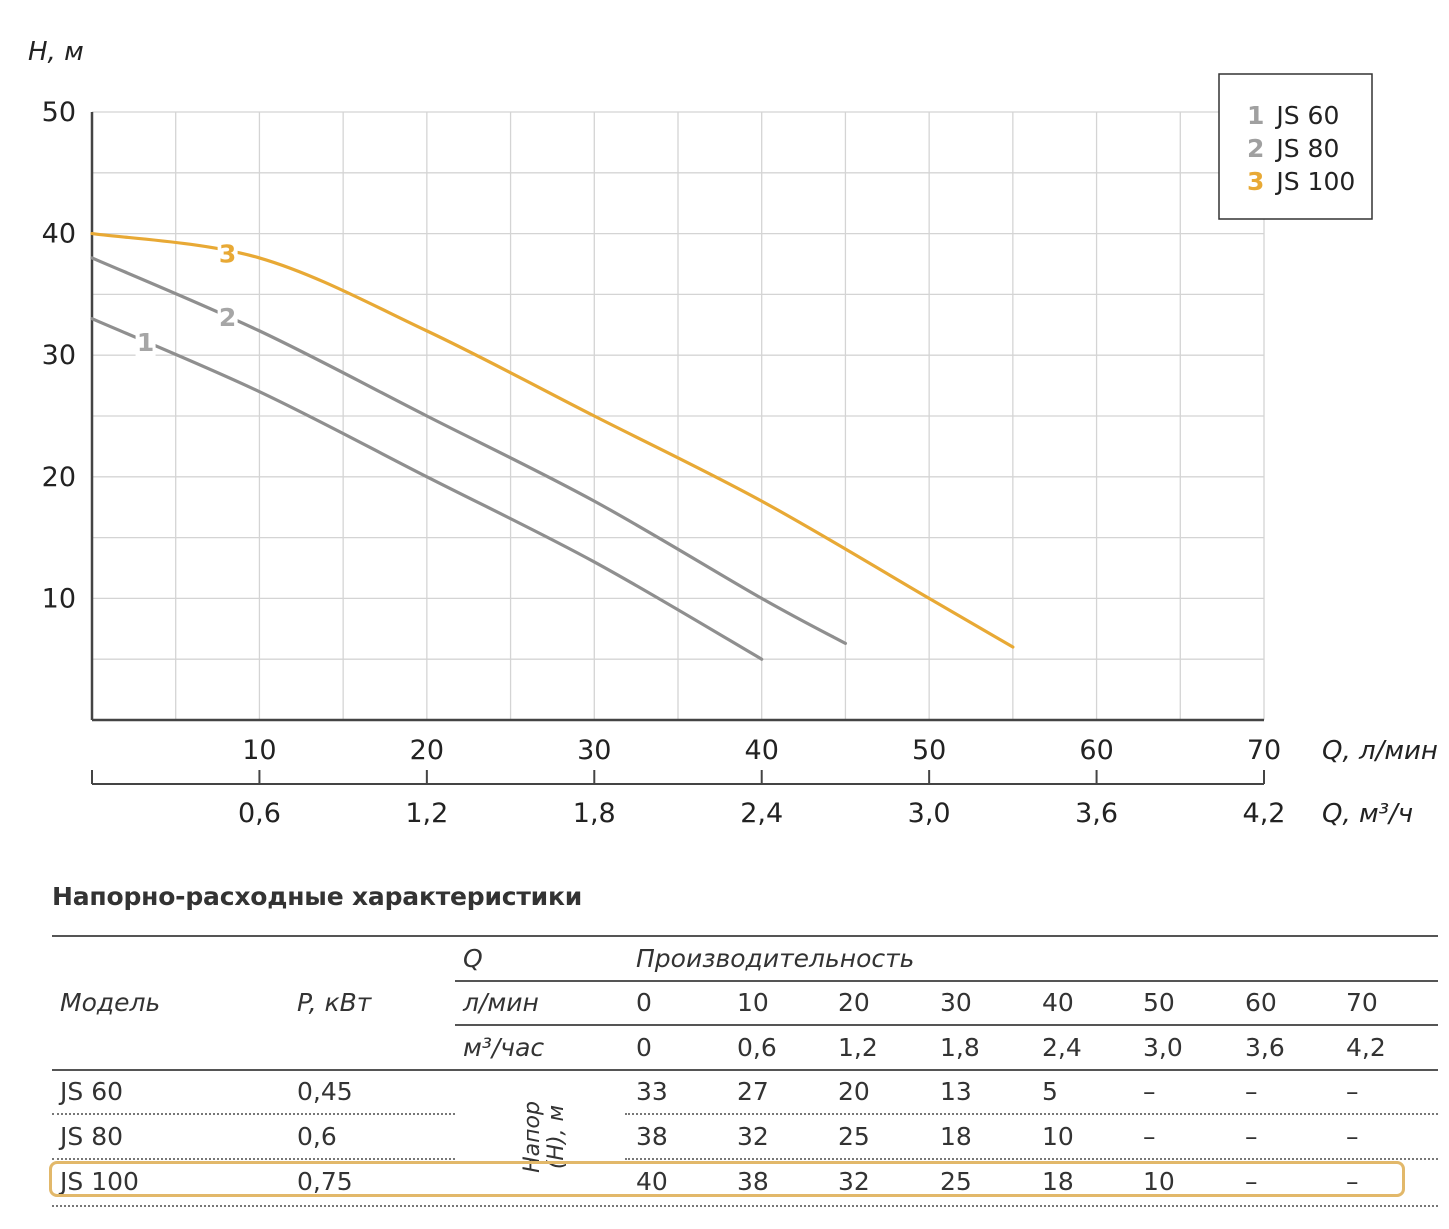 The width and height of the screenshot is (1449, 1229). I want to click on m3-value: 0, so click(644, 1047).